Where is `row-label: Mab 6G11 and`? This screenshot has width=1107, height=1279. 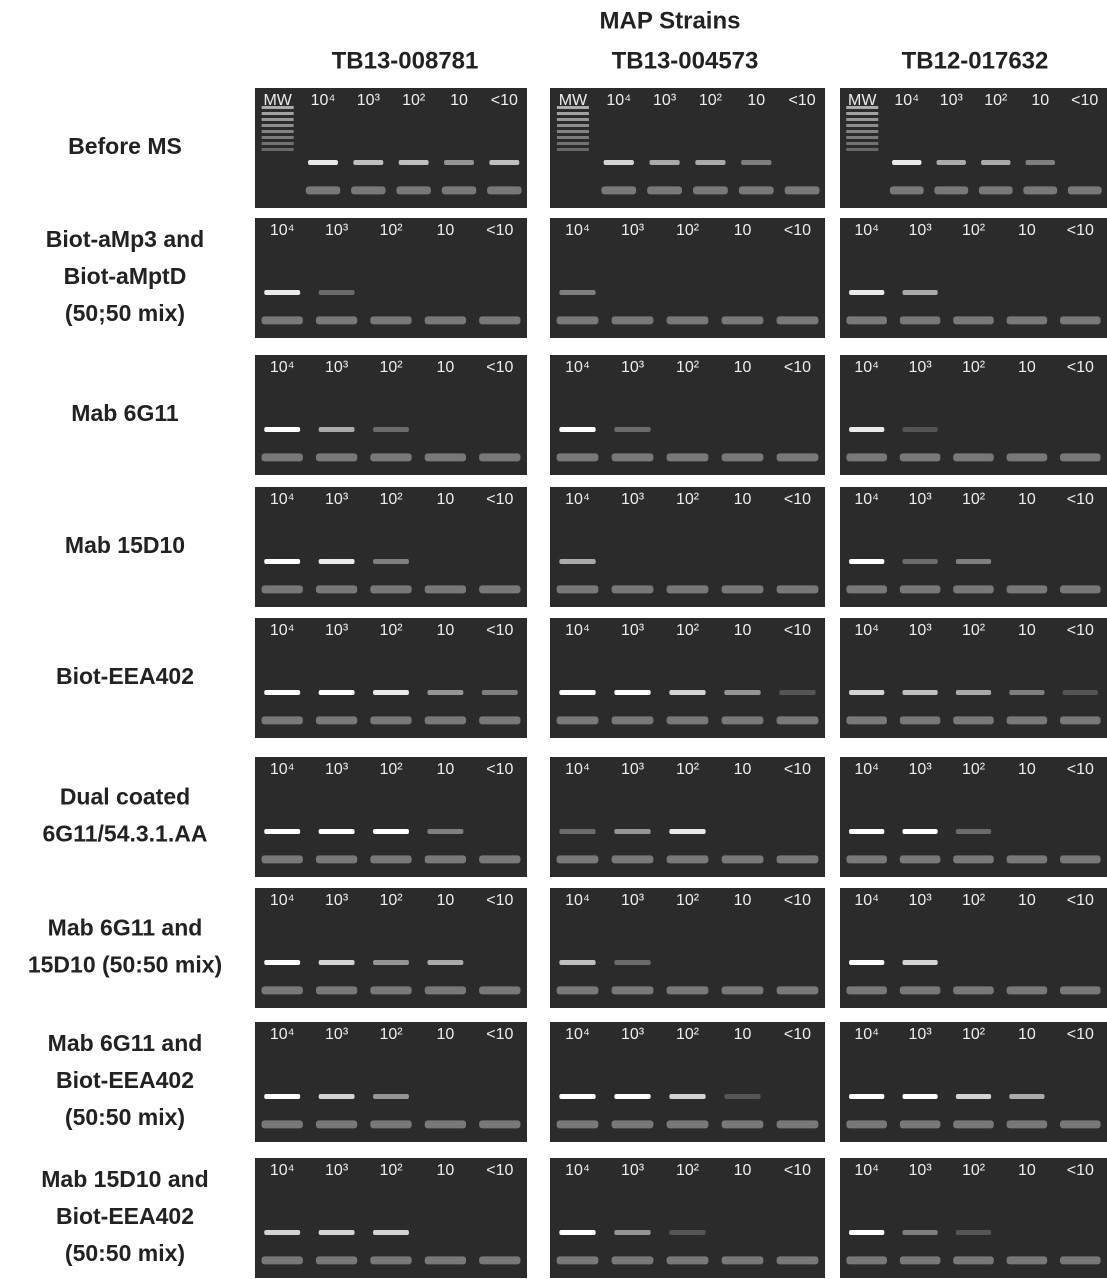 row-label: Mab 6G11 and is located at coordinates (125, 928).